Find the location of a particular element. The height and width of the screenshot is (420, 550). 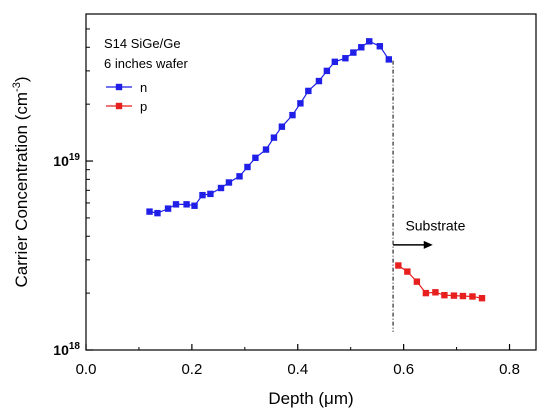

legend-marker-n is located at coordinates (119, 87).